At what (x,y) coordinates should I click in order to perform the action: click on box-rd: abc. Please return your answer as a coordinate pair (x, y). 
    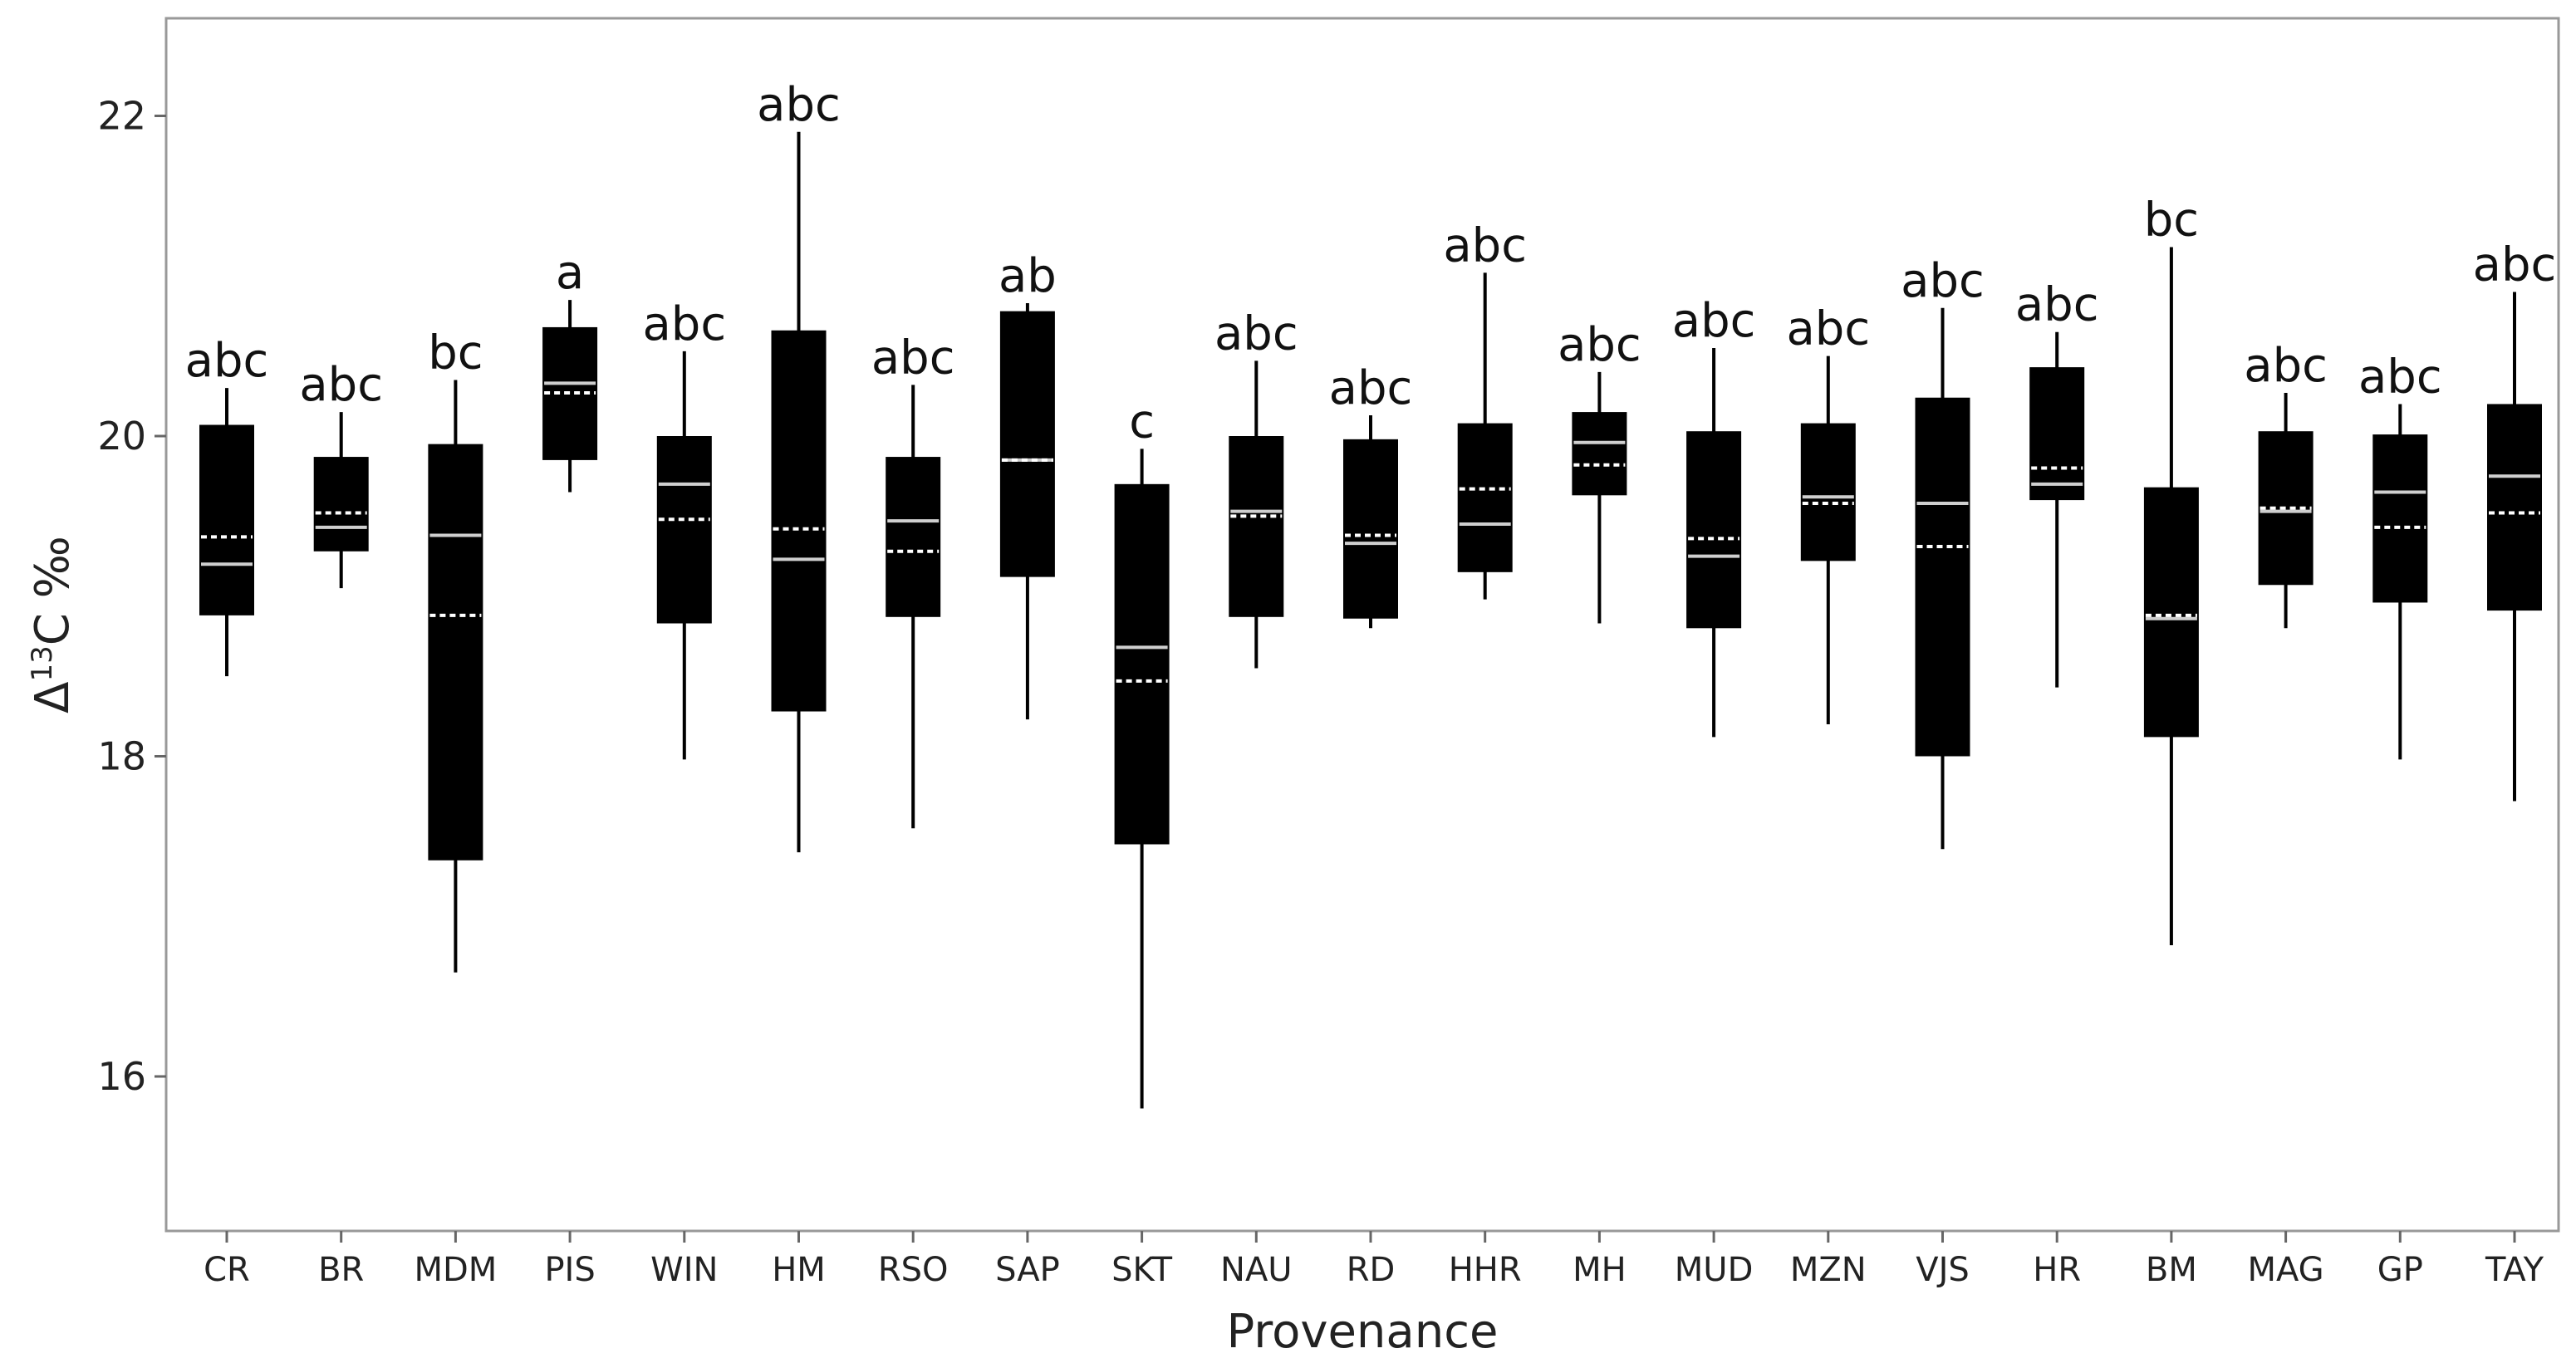
    Looking at the image, I should click on (1371, 495).